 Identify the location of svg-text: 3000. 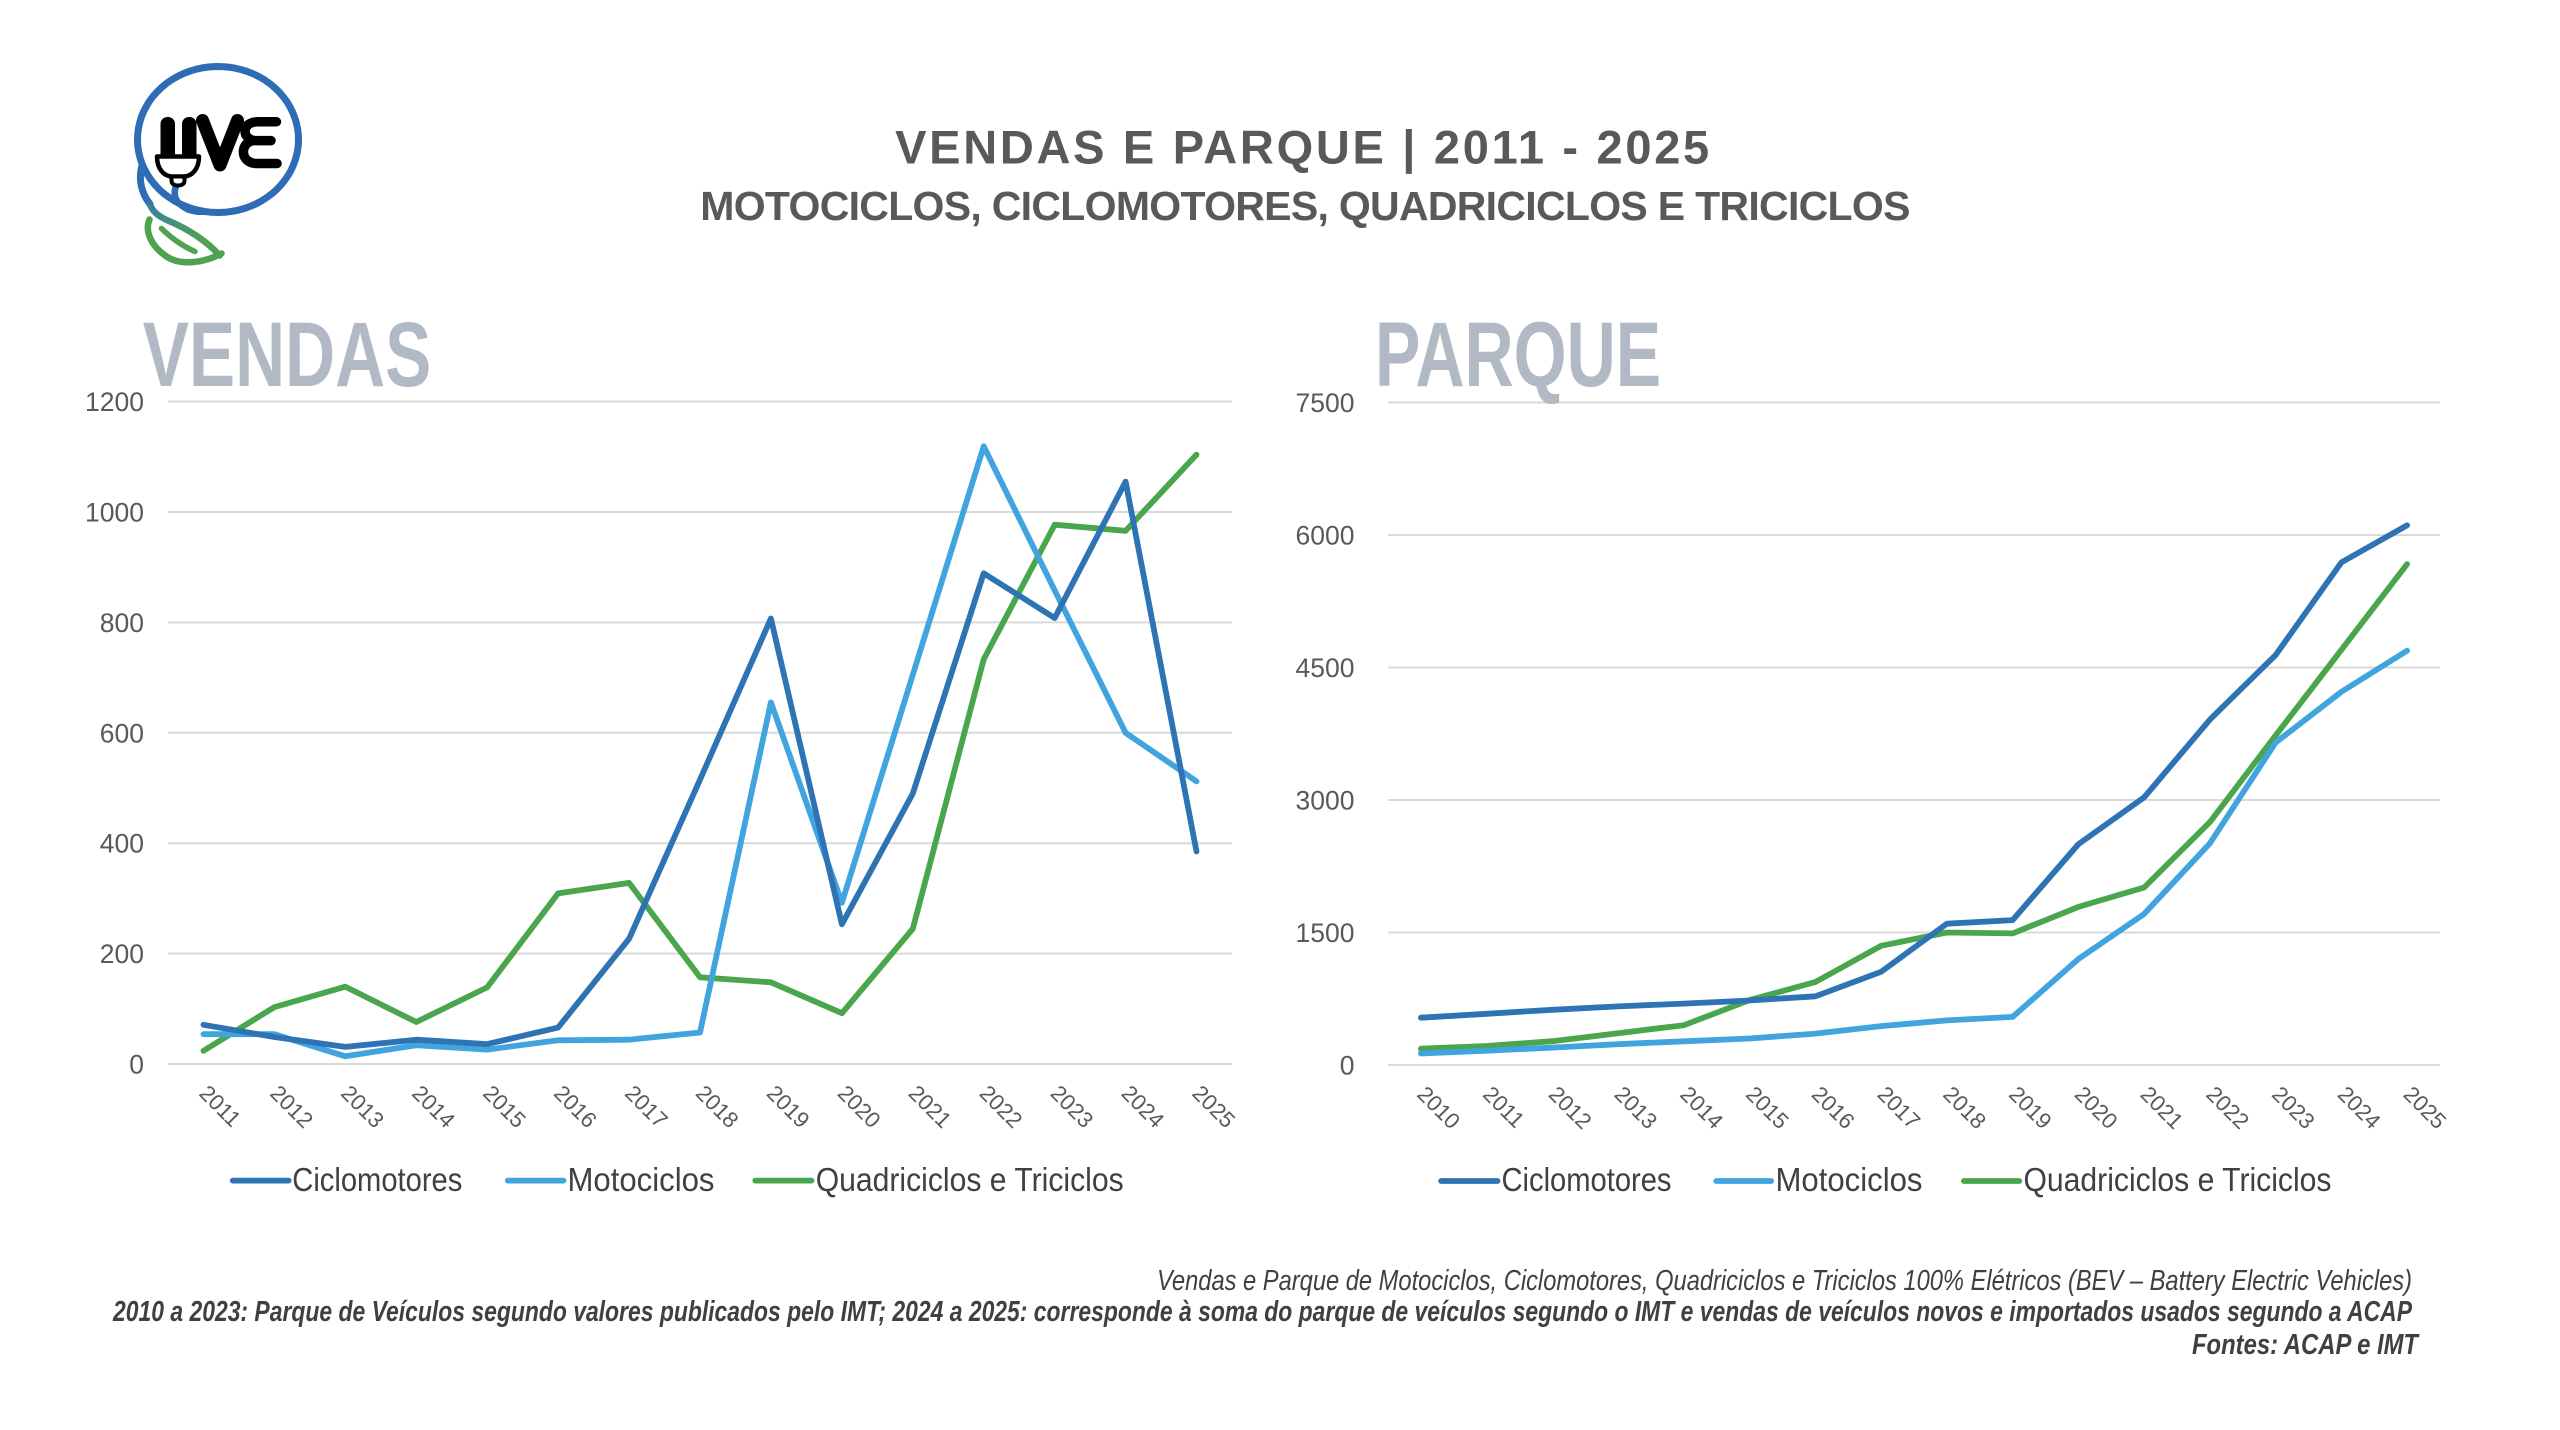
(1325, 801).